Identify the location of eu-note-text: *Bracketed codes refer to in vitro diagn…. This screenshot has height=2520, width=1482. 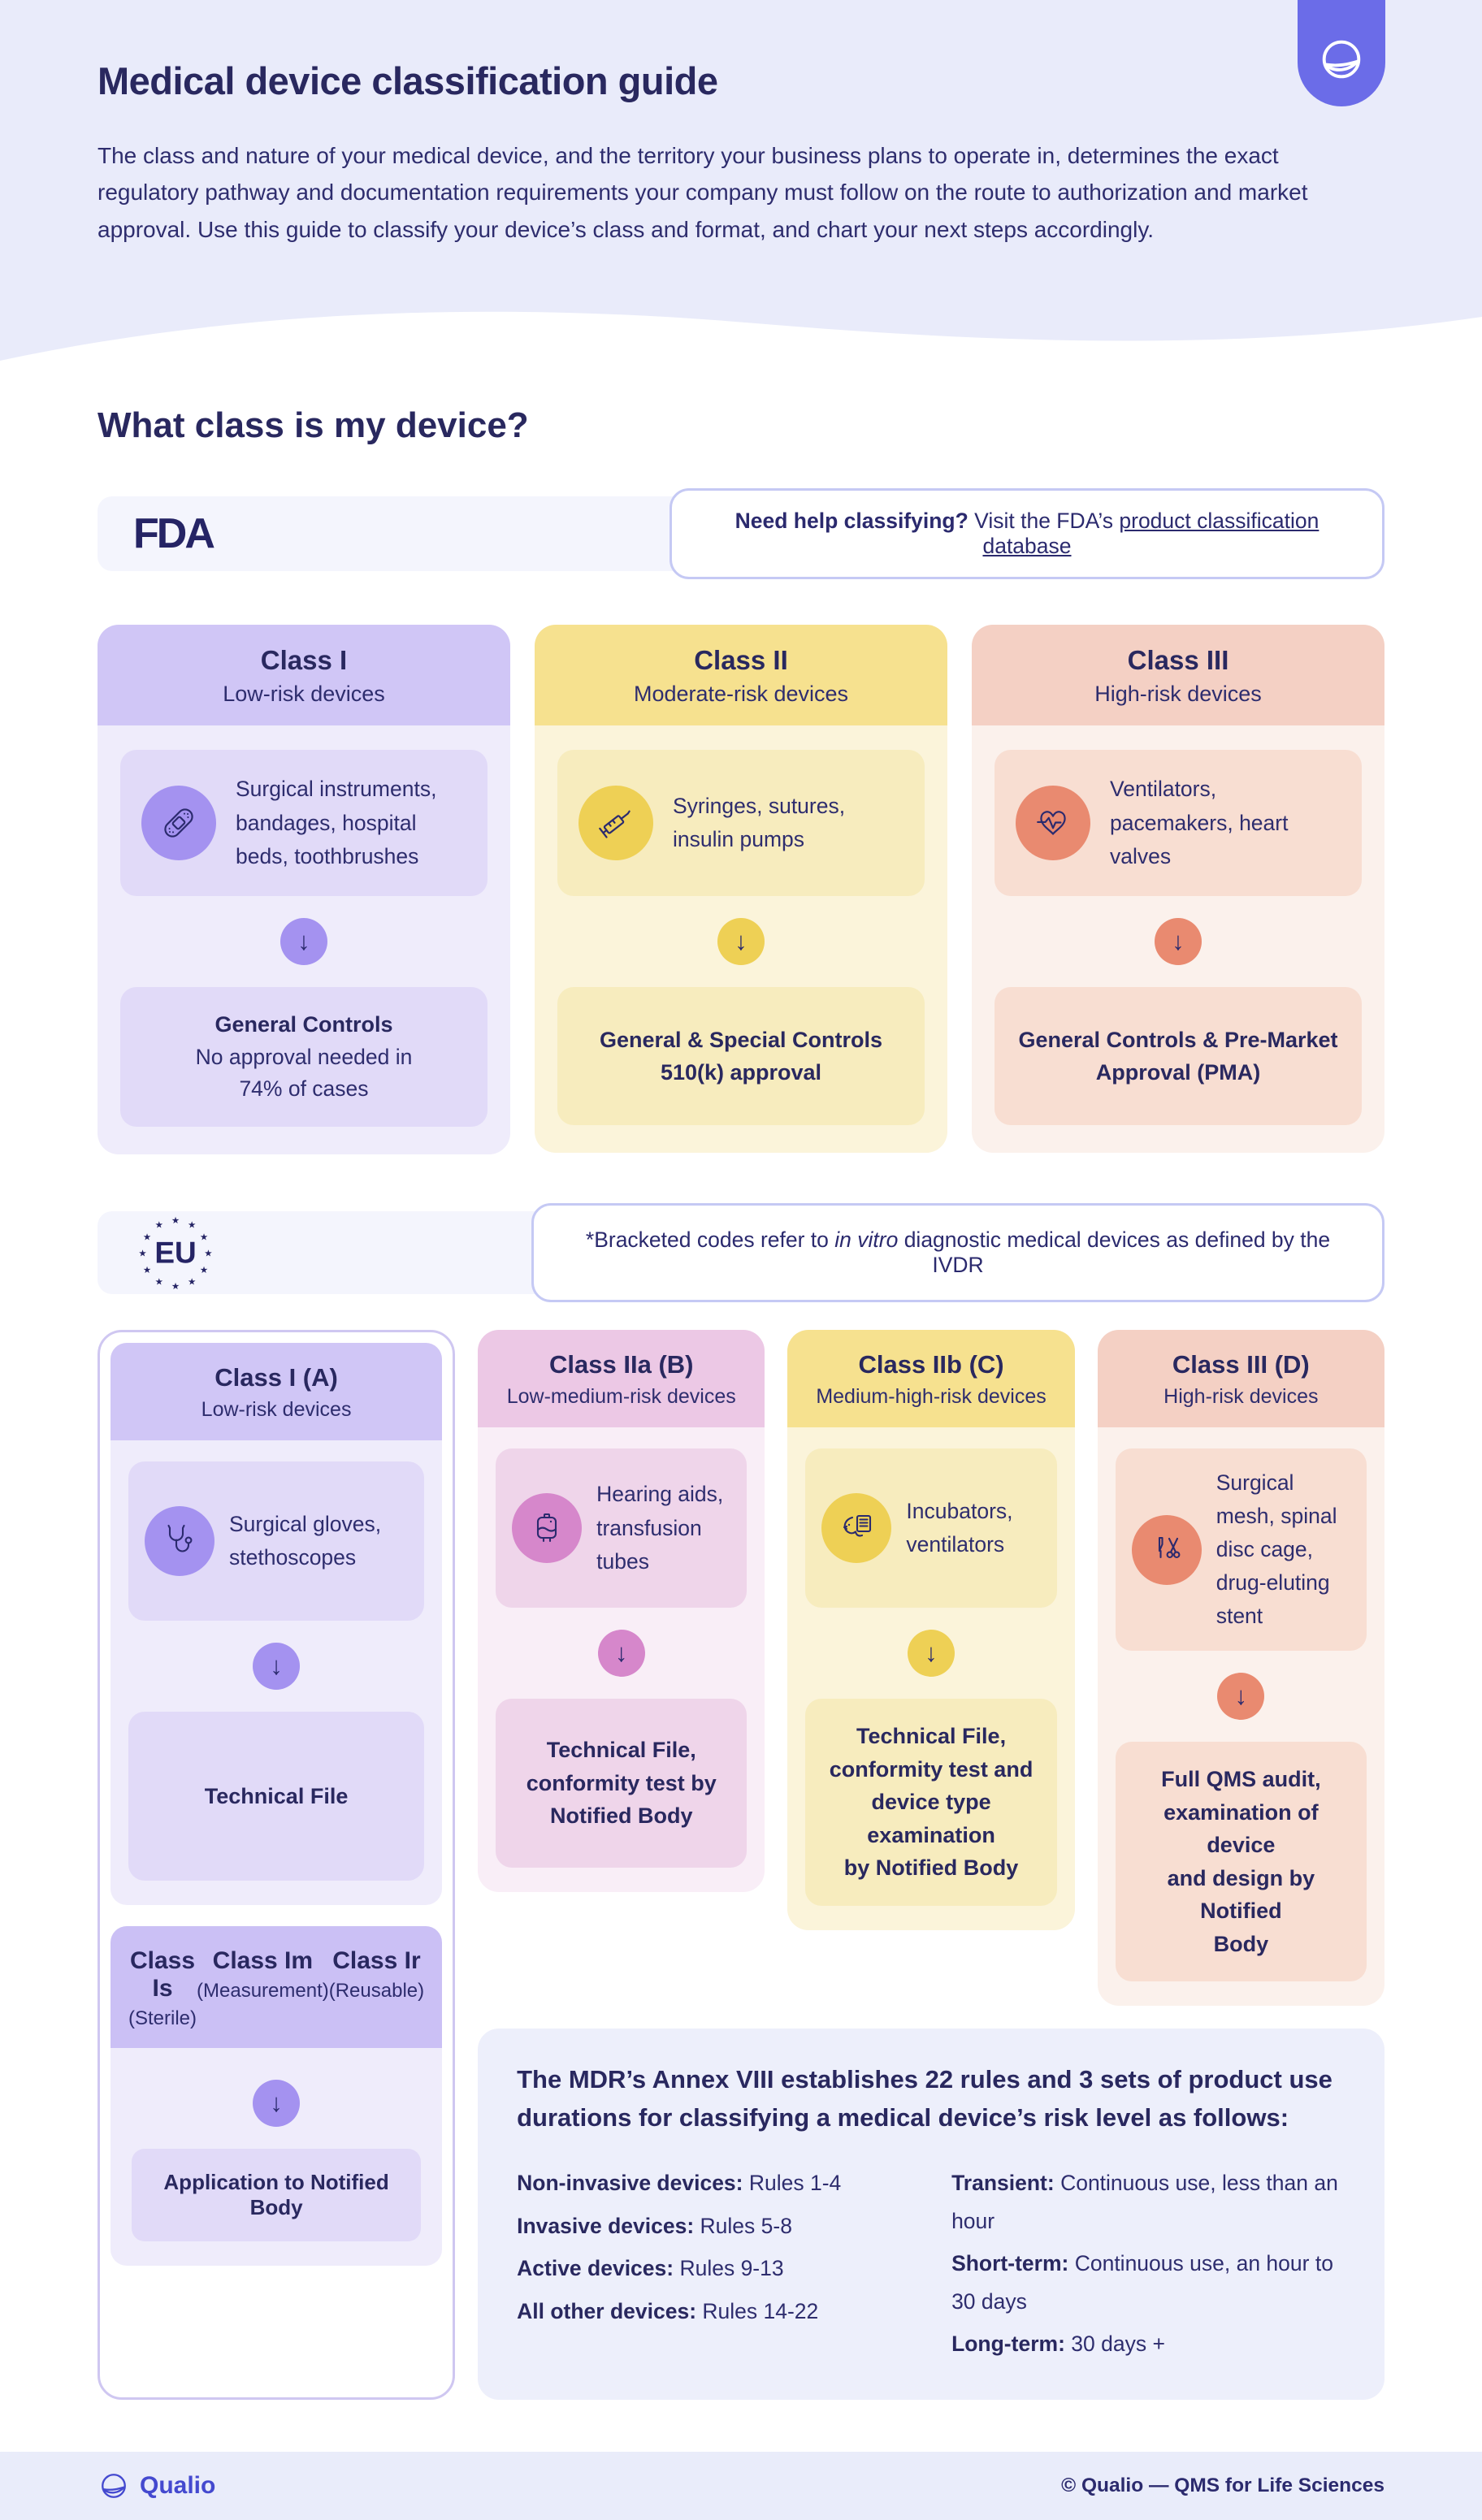
(958, 1253).